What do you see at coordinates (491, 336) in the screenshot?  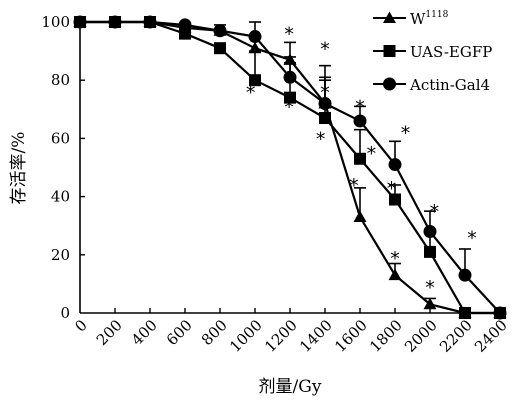 I see `x-tick-label: 2400` at bounding box center [491, 336].